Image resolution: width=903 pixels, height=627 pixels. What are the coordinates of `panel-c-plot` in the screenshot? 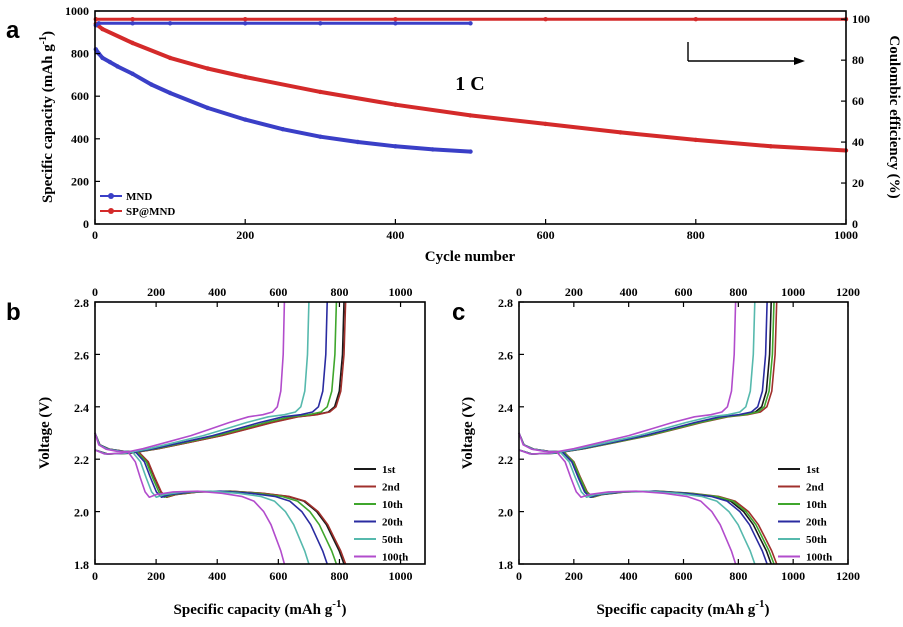 It's located at (648, 433).